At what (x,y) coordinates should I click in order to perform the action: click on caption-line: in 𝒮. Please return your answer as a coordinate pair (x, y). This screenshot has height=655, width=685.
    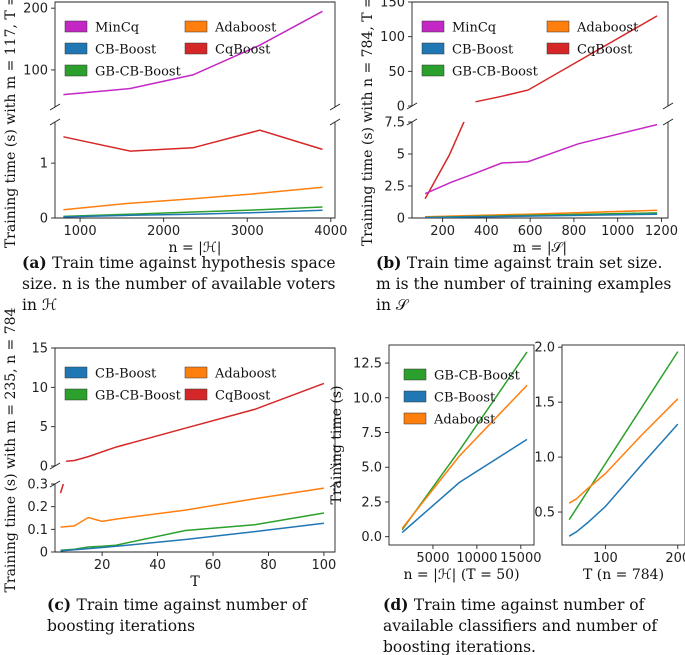
    Looking at the image, I should click on (393, 305).